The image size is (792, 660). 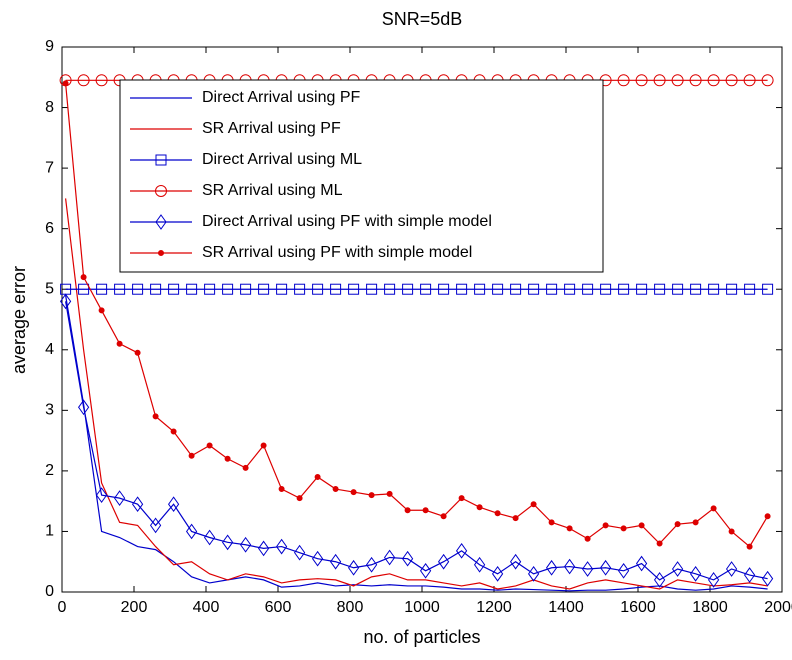 What do you see at coordinates (778, 607) in the screenshot?
I see `x-tick-label: 2000` at bounding box center [778, 607].